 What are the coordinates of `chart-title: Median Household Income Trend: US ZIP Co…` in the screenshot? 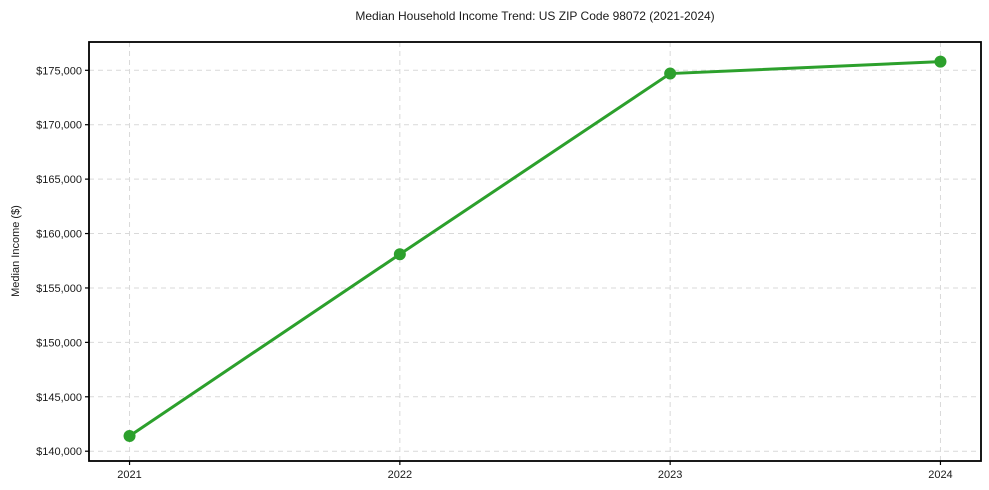 It's located at (535, 16).